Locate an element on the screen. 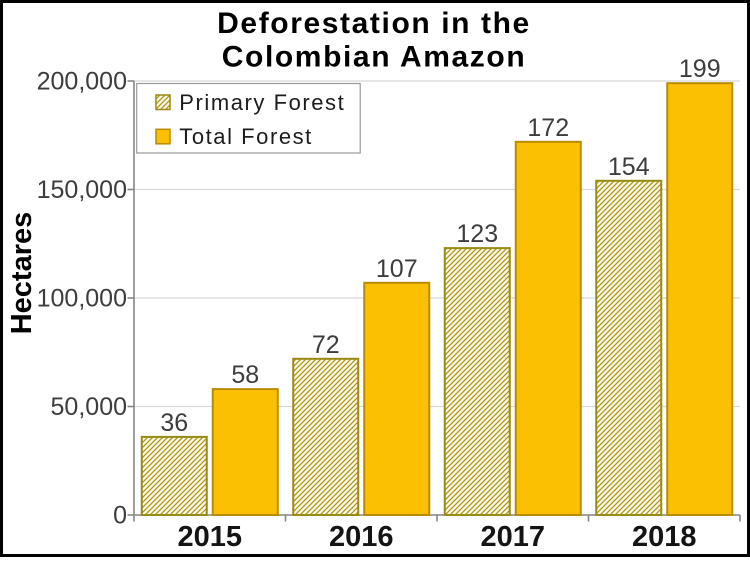 Image resolution: width=750 pixels, height=562 pixels. svg-text: 2018 is located at coordinates (664, 537).